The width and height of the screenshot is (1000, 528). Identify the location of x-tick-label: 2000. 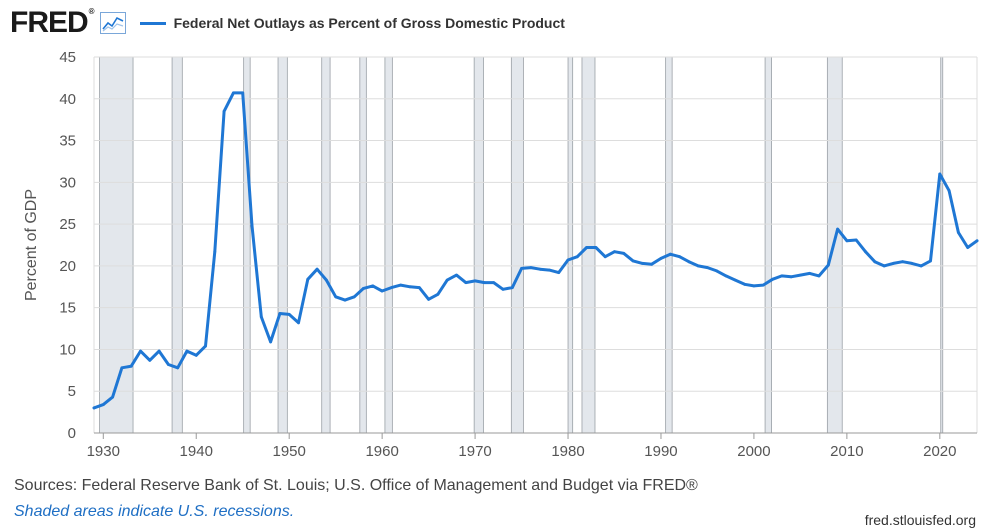
(753, 451).